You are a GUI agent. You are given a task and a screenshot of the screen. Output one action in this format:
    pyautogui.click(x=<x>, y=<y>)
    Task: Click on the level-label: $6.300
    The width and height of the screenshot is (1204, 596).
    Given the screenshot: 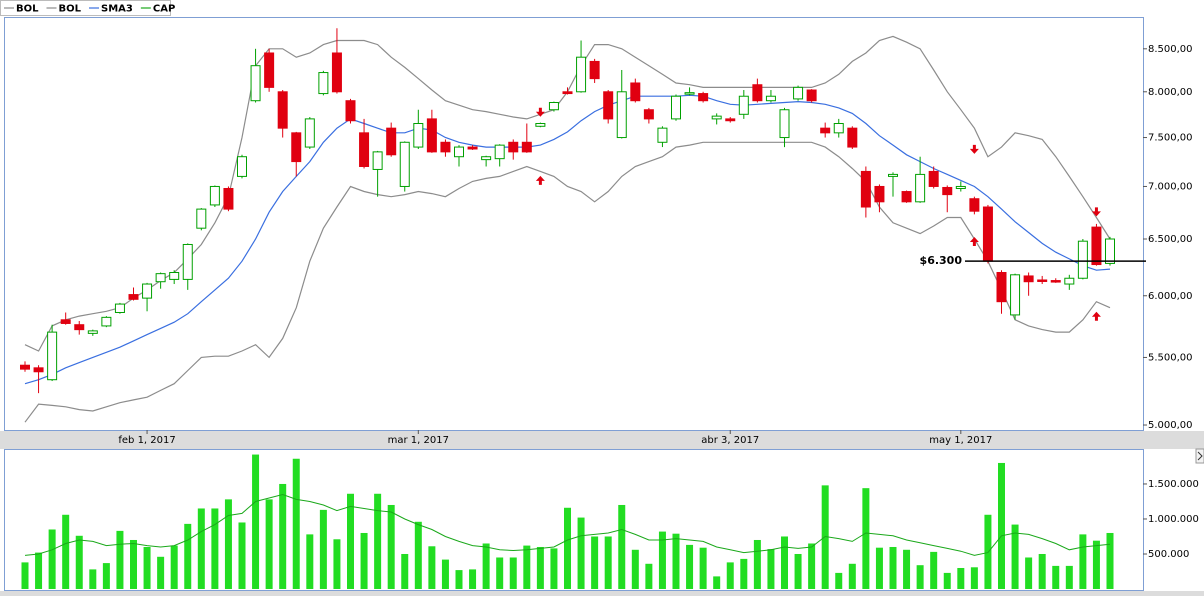 What is the action you would take?
    pyautogui.click(x=941, y=260)
    